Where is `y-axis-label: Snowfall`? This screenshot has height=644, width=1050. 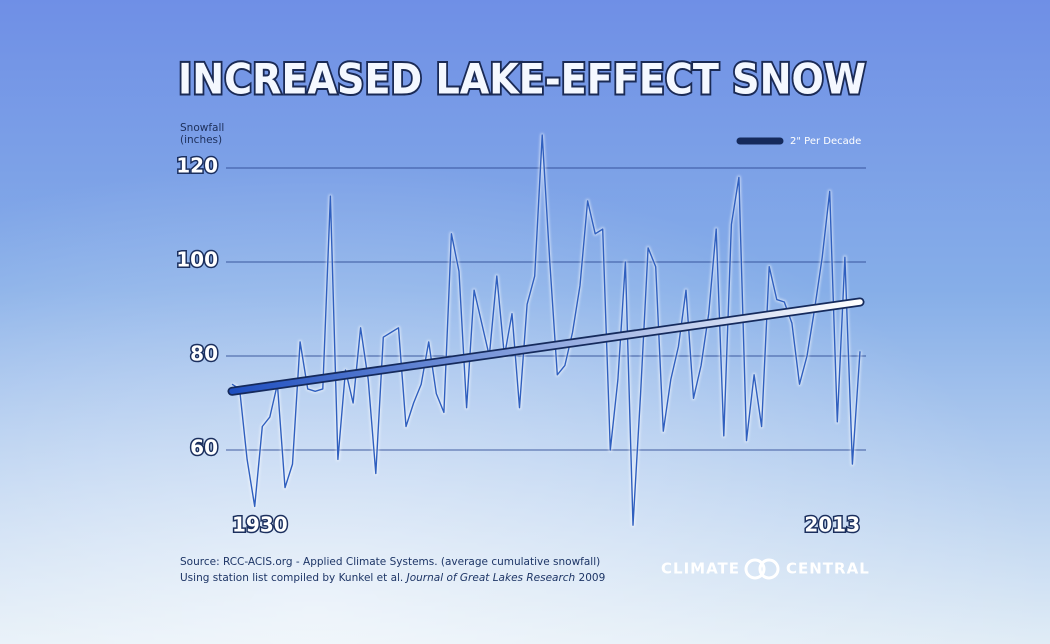
y-axis-label: Snowfall is located at coordinates (202, 128).